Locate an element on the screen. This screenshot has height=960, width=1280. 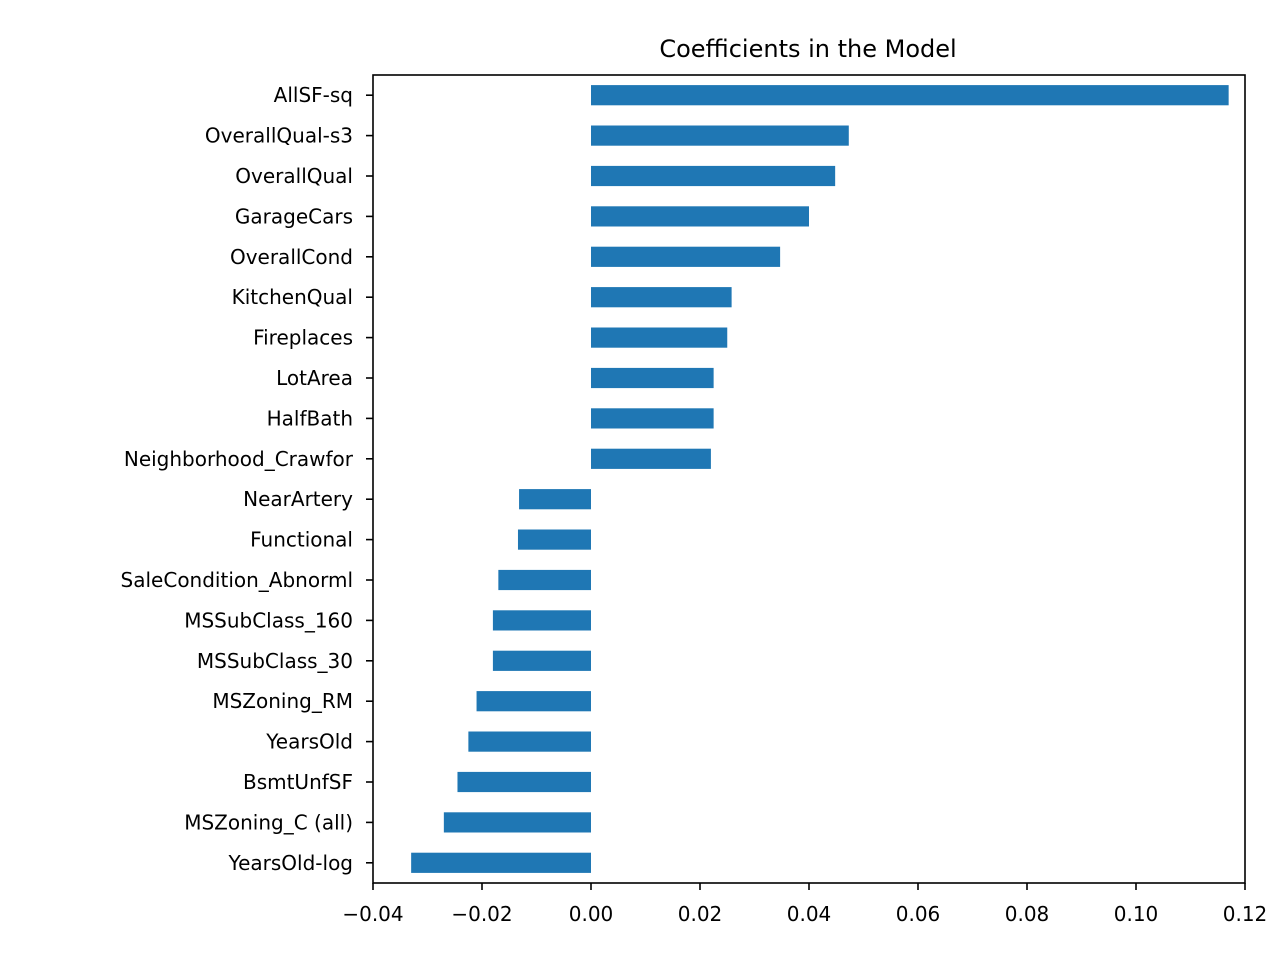
y-tick-label: OverallQual-s3 is located at coordinates (279, 136).